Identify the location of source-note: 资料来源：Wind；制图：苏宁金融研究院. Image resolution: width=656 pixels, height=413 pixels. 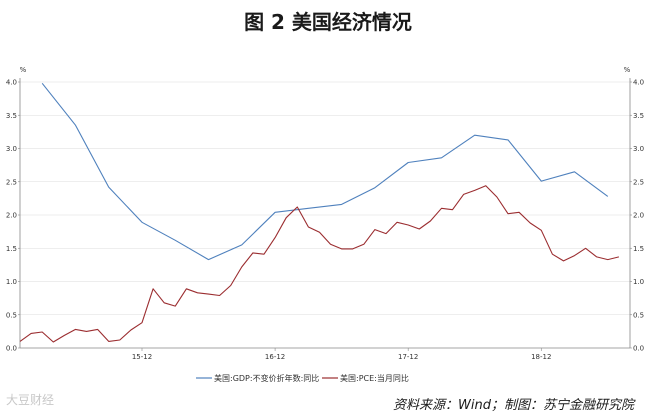
(513, 405).